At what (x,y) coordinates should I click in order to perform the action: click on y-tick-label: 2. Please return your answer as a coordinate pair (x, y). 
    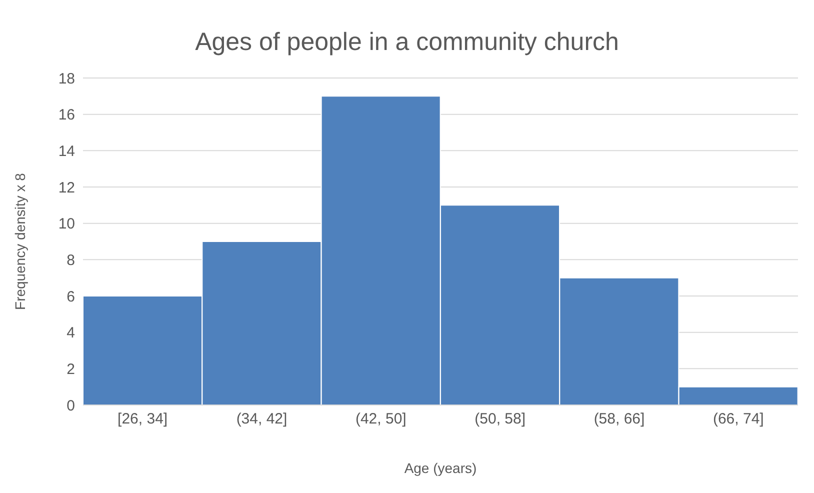
    Looking at the image, I should click on (70, 369).